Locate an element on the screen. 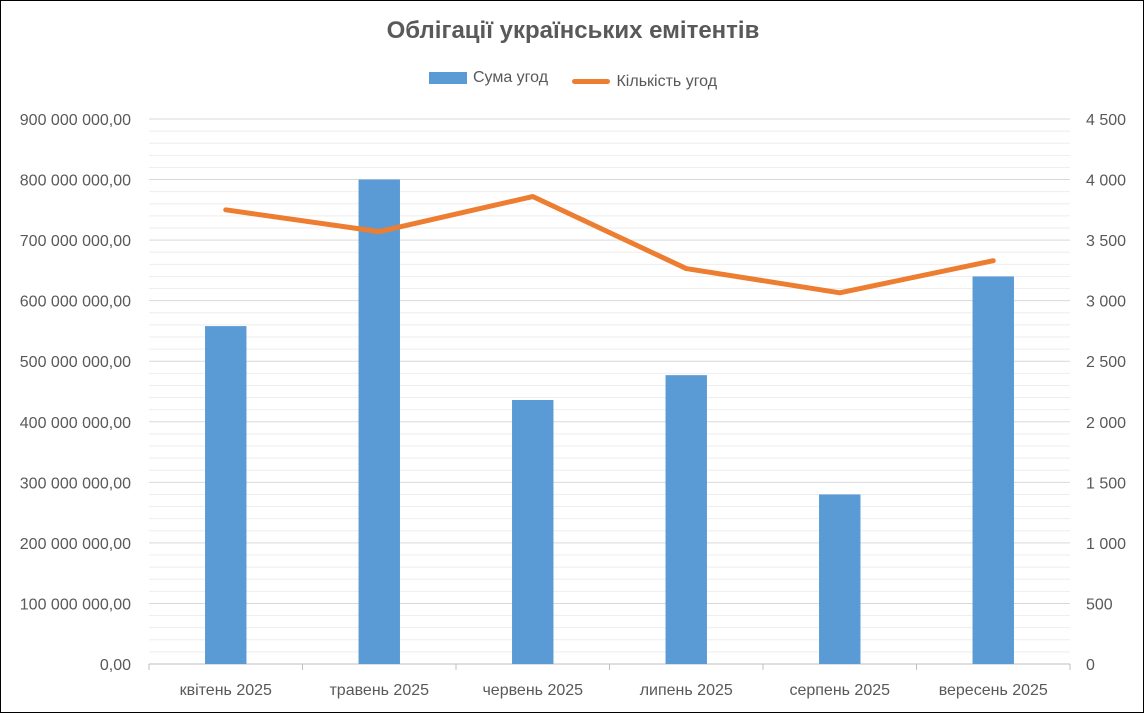 The image size is (1144, 713). y-right-tick-label: 0 is located at coordinates (1090, 665).